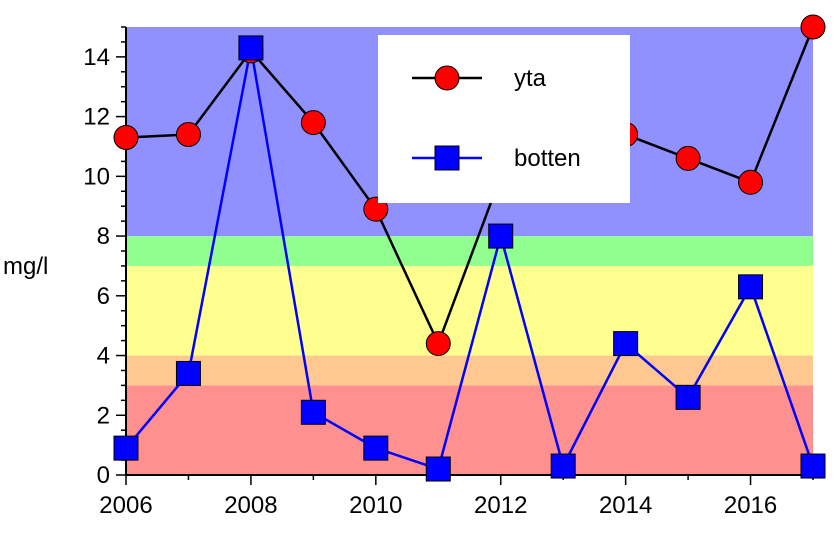  What do you see at coordinates (103, 236) in the screenshot?
I see `y-tick-label: 8` at bounding box center [103, 236].